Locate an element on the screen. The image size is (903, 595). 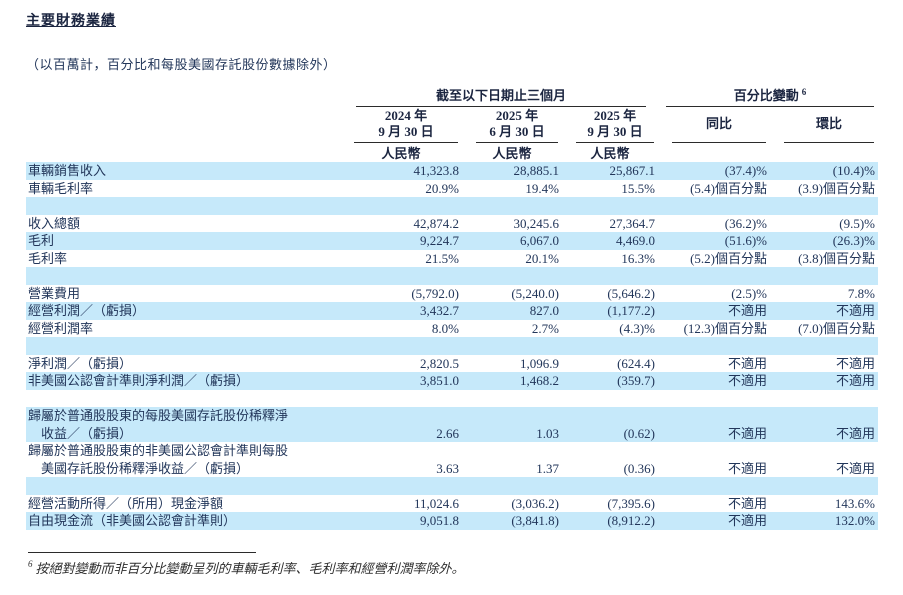
cell-value: (5.2)個百分點 is located at coordinates (714, 258).